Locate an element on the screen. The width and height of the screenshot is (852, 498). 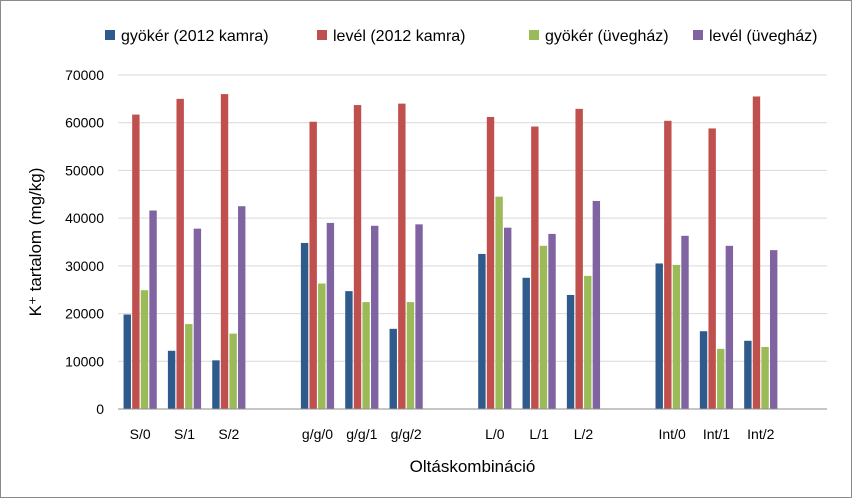
x-tick-label: Int/2 is located at coordinates (760, 434).